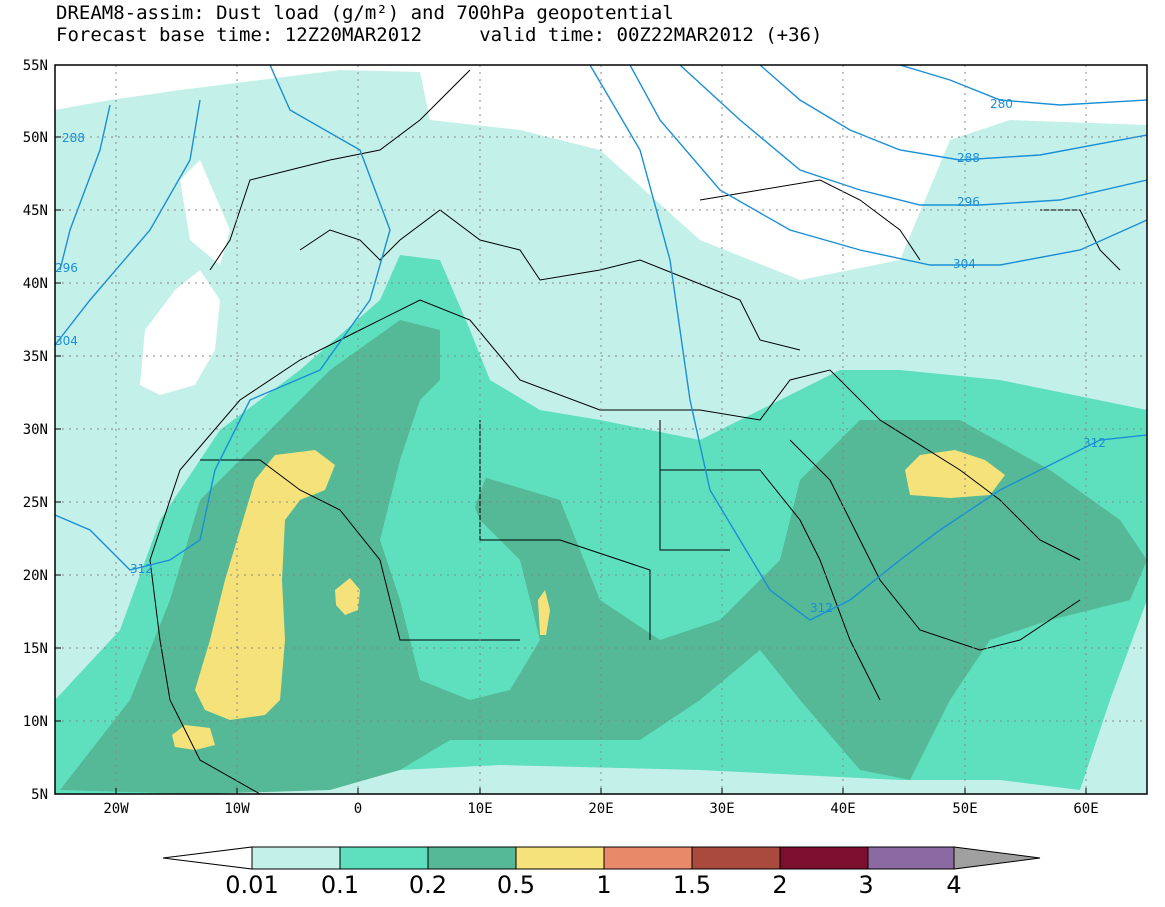 The width and height of the screenshot is (1165, 907). I want to click on colorbar-label: 0.2, so click(428, 885).